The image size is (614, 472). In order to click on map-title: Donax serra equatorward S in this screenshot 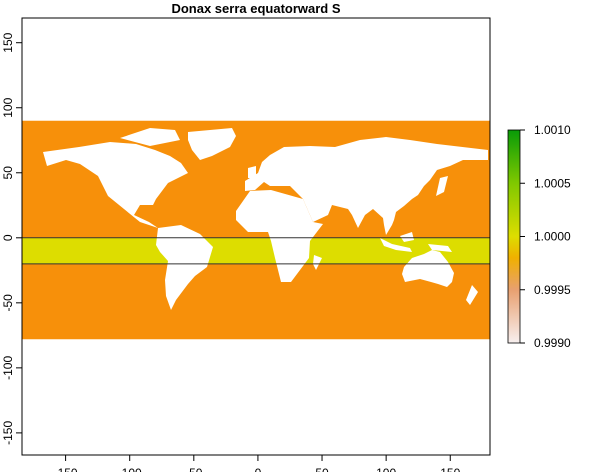, I will do `click(255, 8)`.